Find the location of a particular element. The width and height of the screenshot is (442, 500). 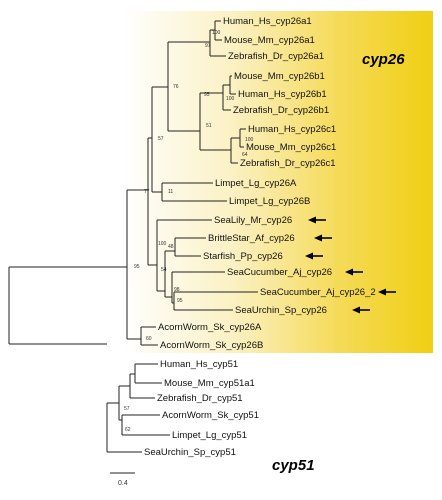

support-value: 62 is located at coordinates (128, 430).